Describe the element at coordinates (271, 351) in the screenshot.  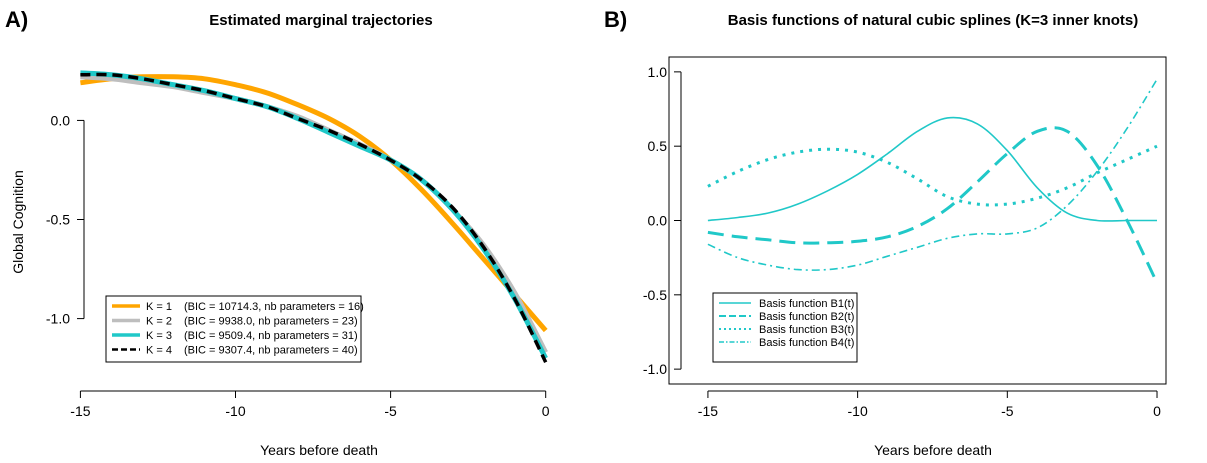
I see `panel-a-legend-detail: (BIC = 9307.4, nb parameters = 40)` at that location.